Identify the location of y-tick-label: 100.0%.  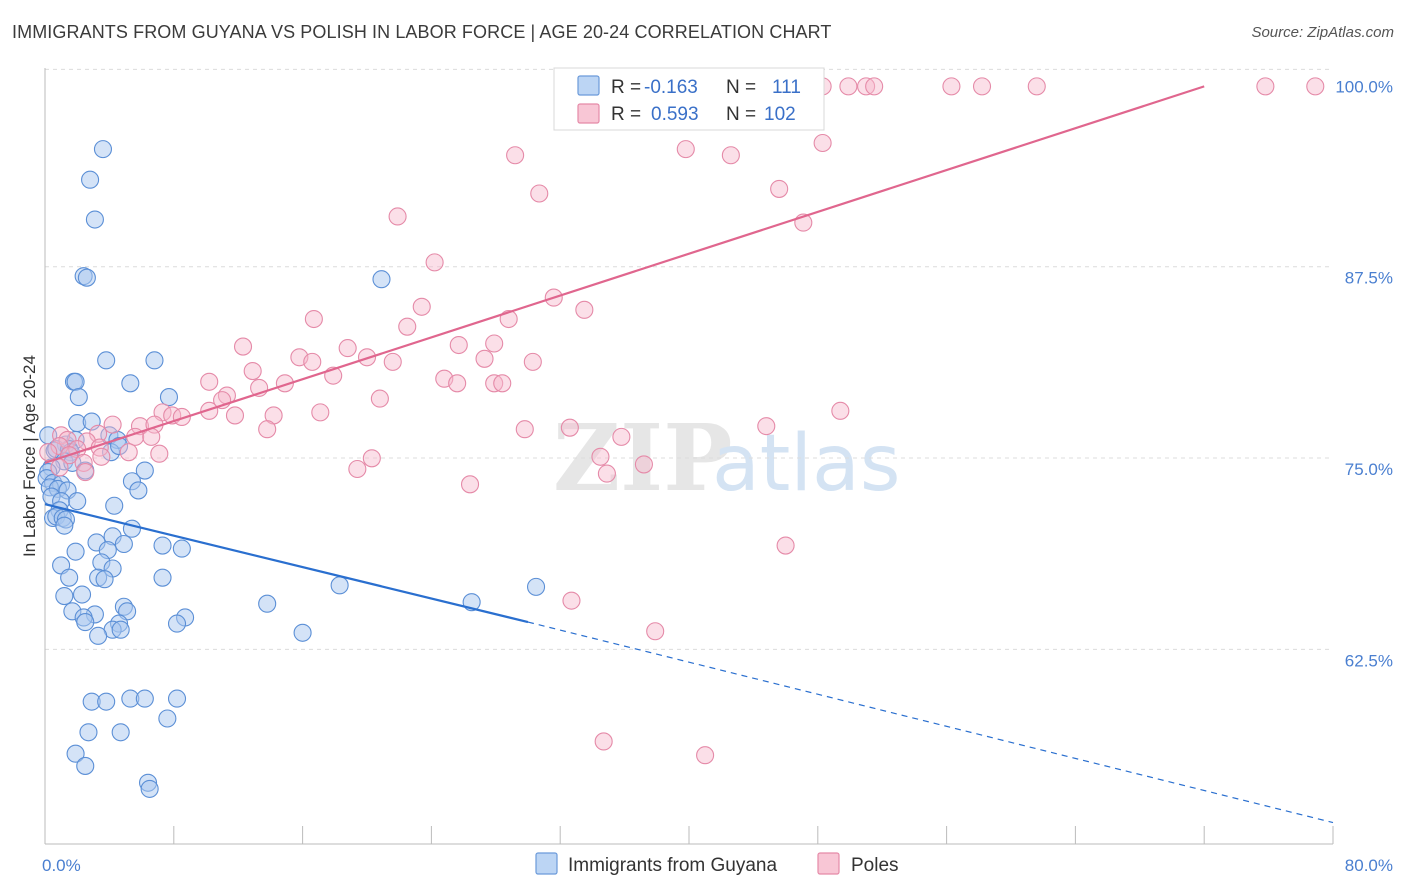
(1364, 86).